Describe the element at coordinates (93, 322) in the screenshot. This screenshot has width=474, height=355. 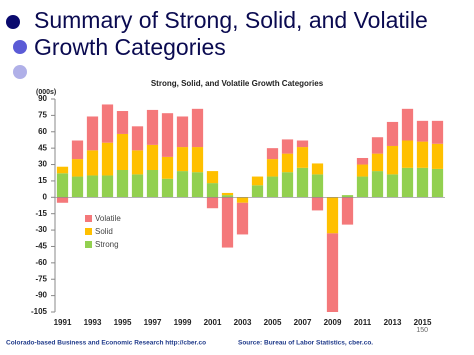
I see `x-tick-label: 1993` at that location.